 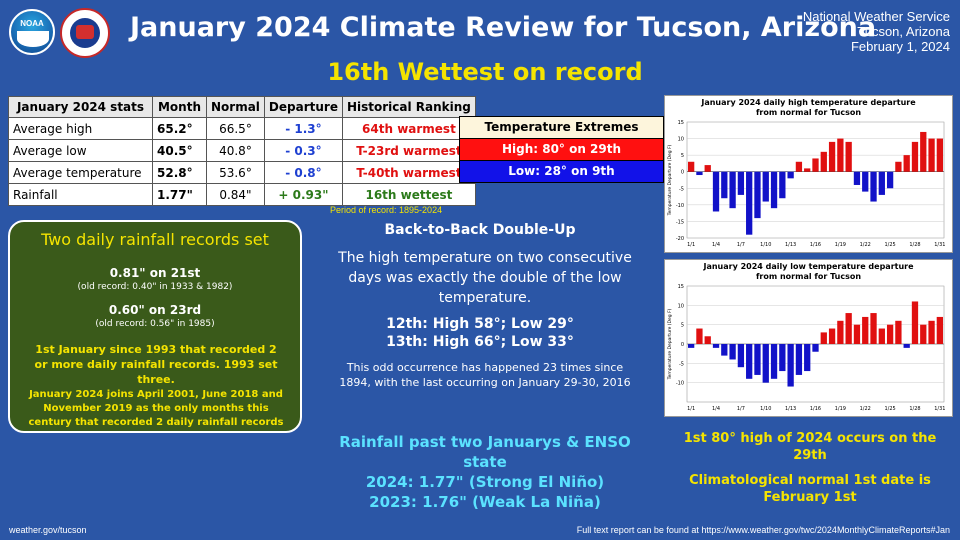 What do you see at coordinates (681, 140) in the screenshot?
I see `y-tick-label: 10` at bounding box center [681, 140].